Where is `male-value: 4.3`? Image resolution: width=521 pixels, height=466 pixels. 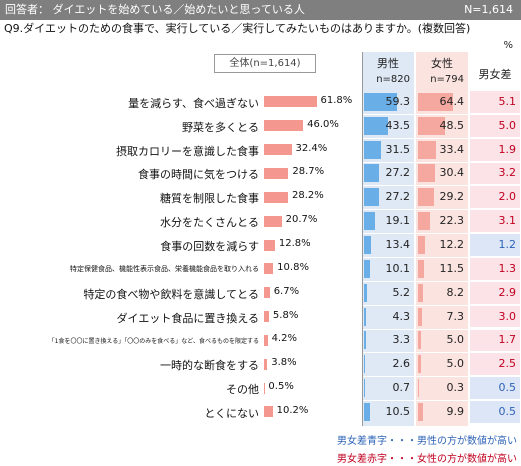 male-value: 4.3 is located at coordinates (401, 316).